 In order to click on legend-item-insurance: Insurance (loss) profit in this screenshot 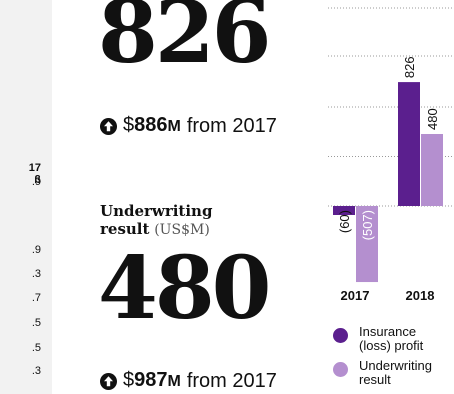, I will do `click(393, 339)`.